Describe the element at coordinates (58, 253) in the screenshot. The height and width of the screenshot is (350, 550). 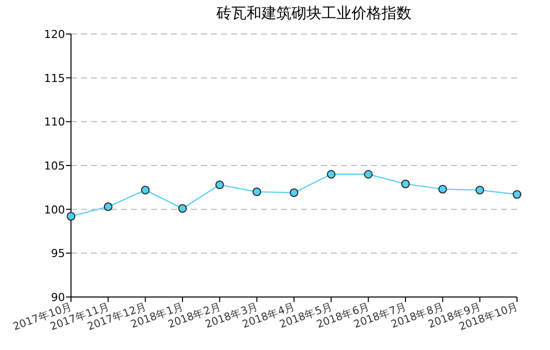
I see `y-tick-label: 95` at that location.